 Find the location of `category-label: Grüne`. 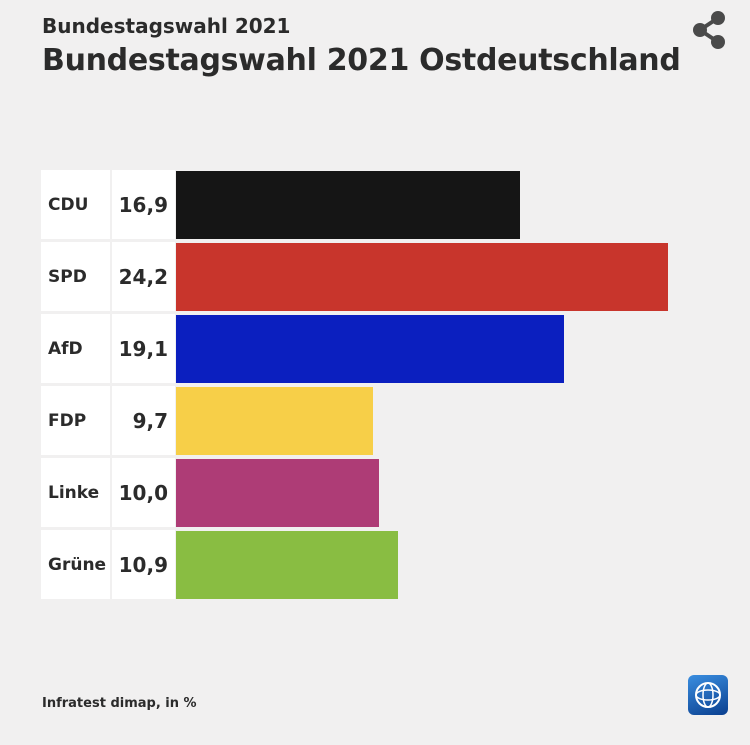

category-label: Grüne is located at coordinates (75, 564).